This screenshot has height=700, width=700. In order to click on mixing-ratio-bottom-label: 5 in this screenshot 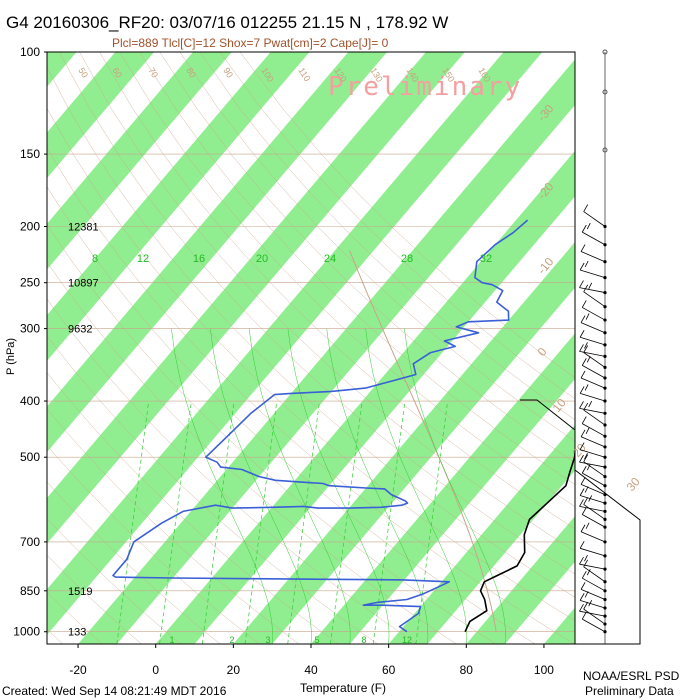, I will do `click(316, 640)`.